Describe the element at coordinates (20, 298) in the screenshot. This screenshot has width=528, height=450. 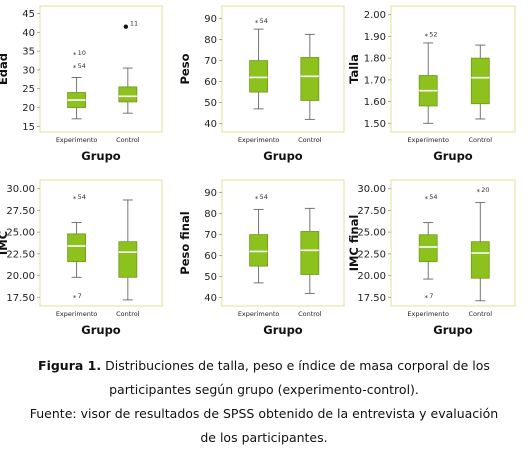
I see `y-tick-label: 17.50` at that location.